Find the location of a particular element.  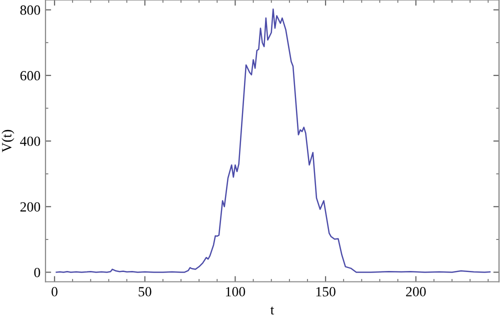

x-tick-label: 50 is located at coordinates (145, 291).